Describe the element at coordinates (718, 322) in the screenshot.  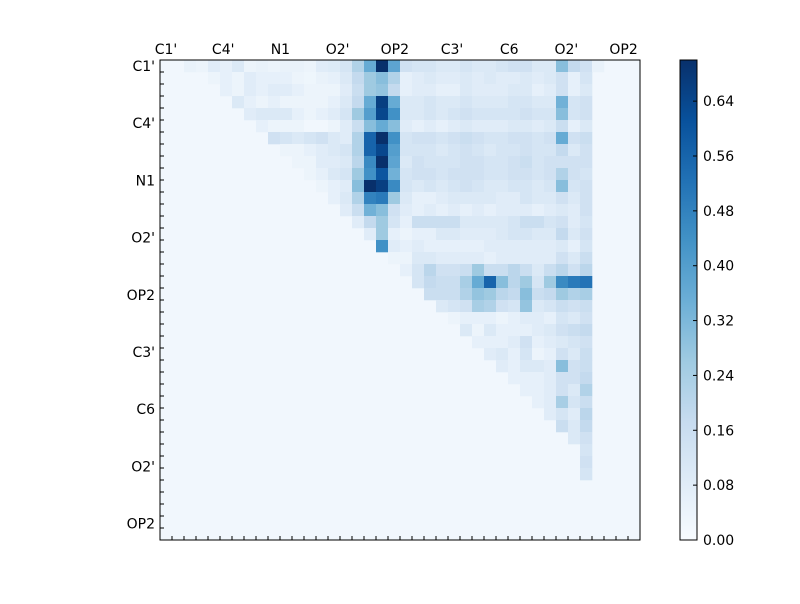
I see `colorbar-tick-label: 0.32` at that location.